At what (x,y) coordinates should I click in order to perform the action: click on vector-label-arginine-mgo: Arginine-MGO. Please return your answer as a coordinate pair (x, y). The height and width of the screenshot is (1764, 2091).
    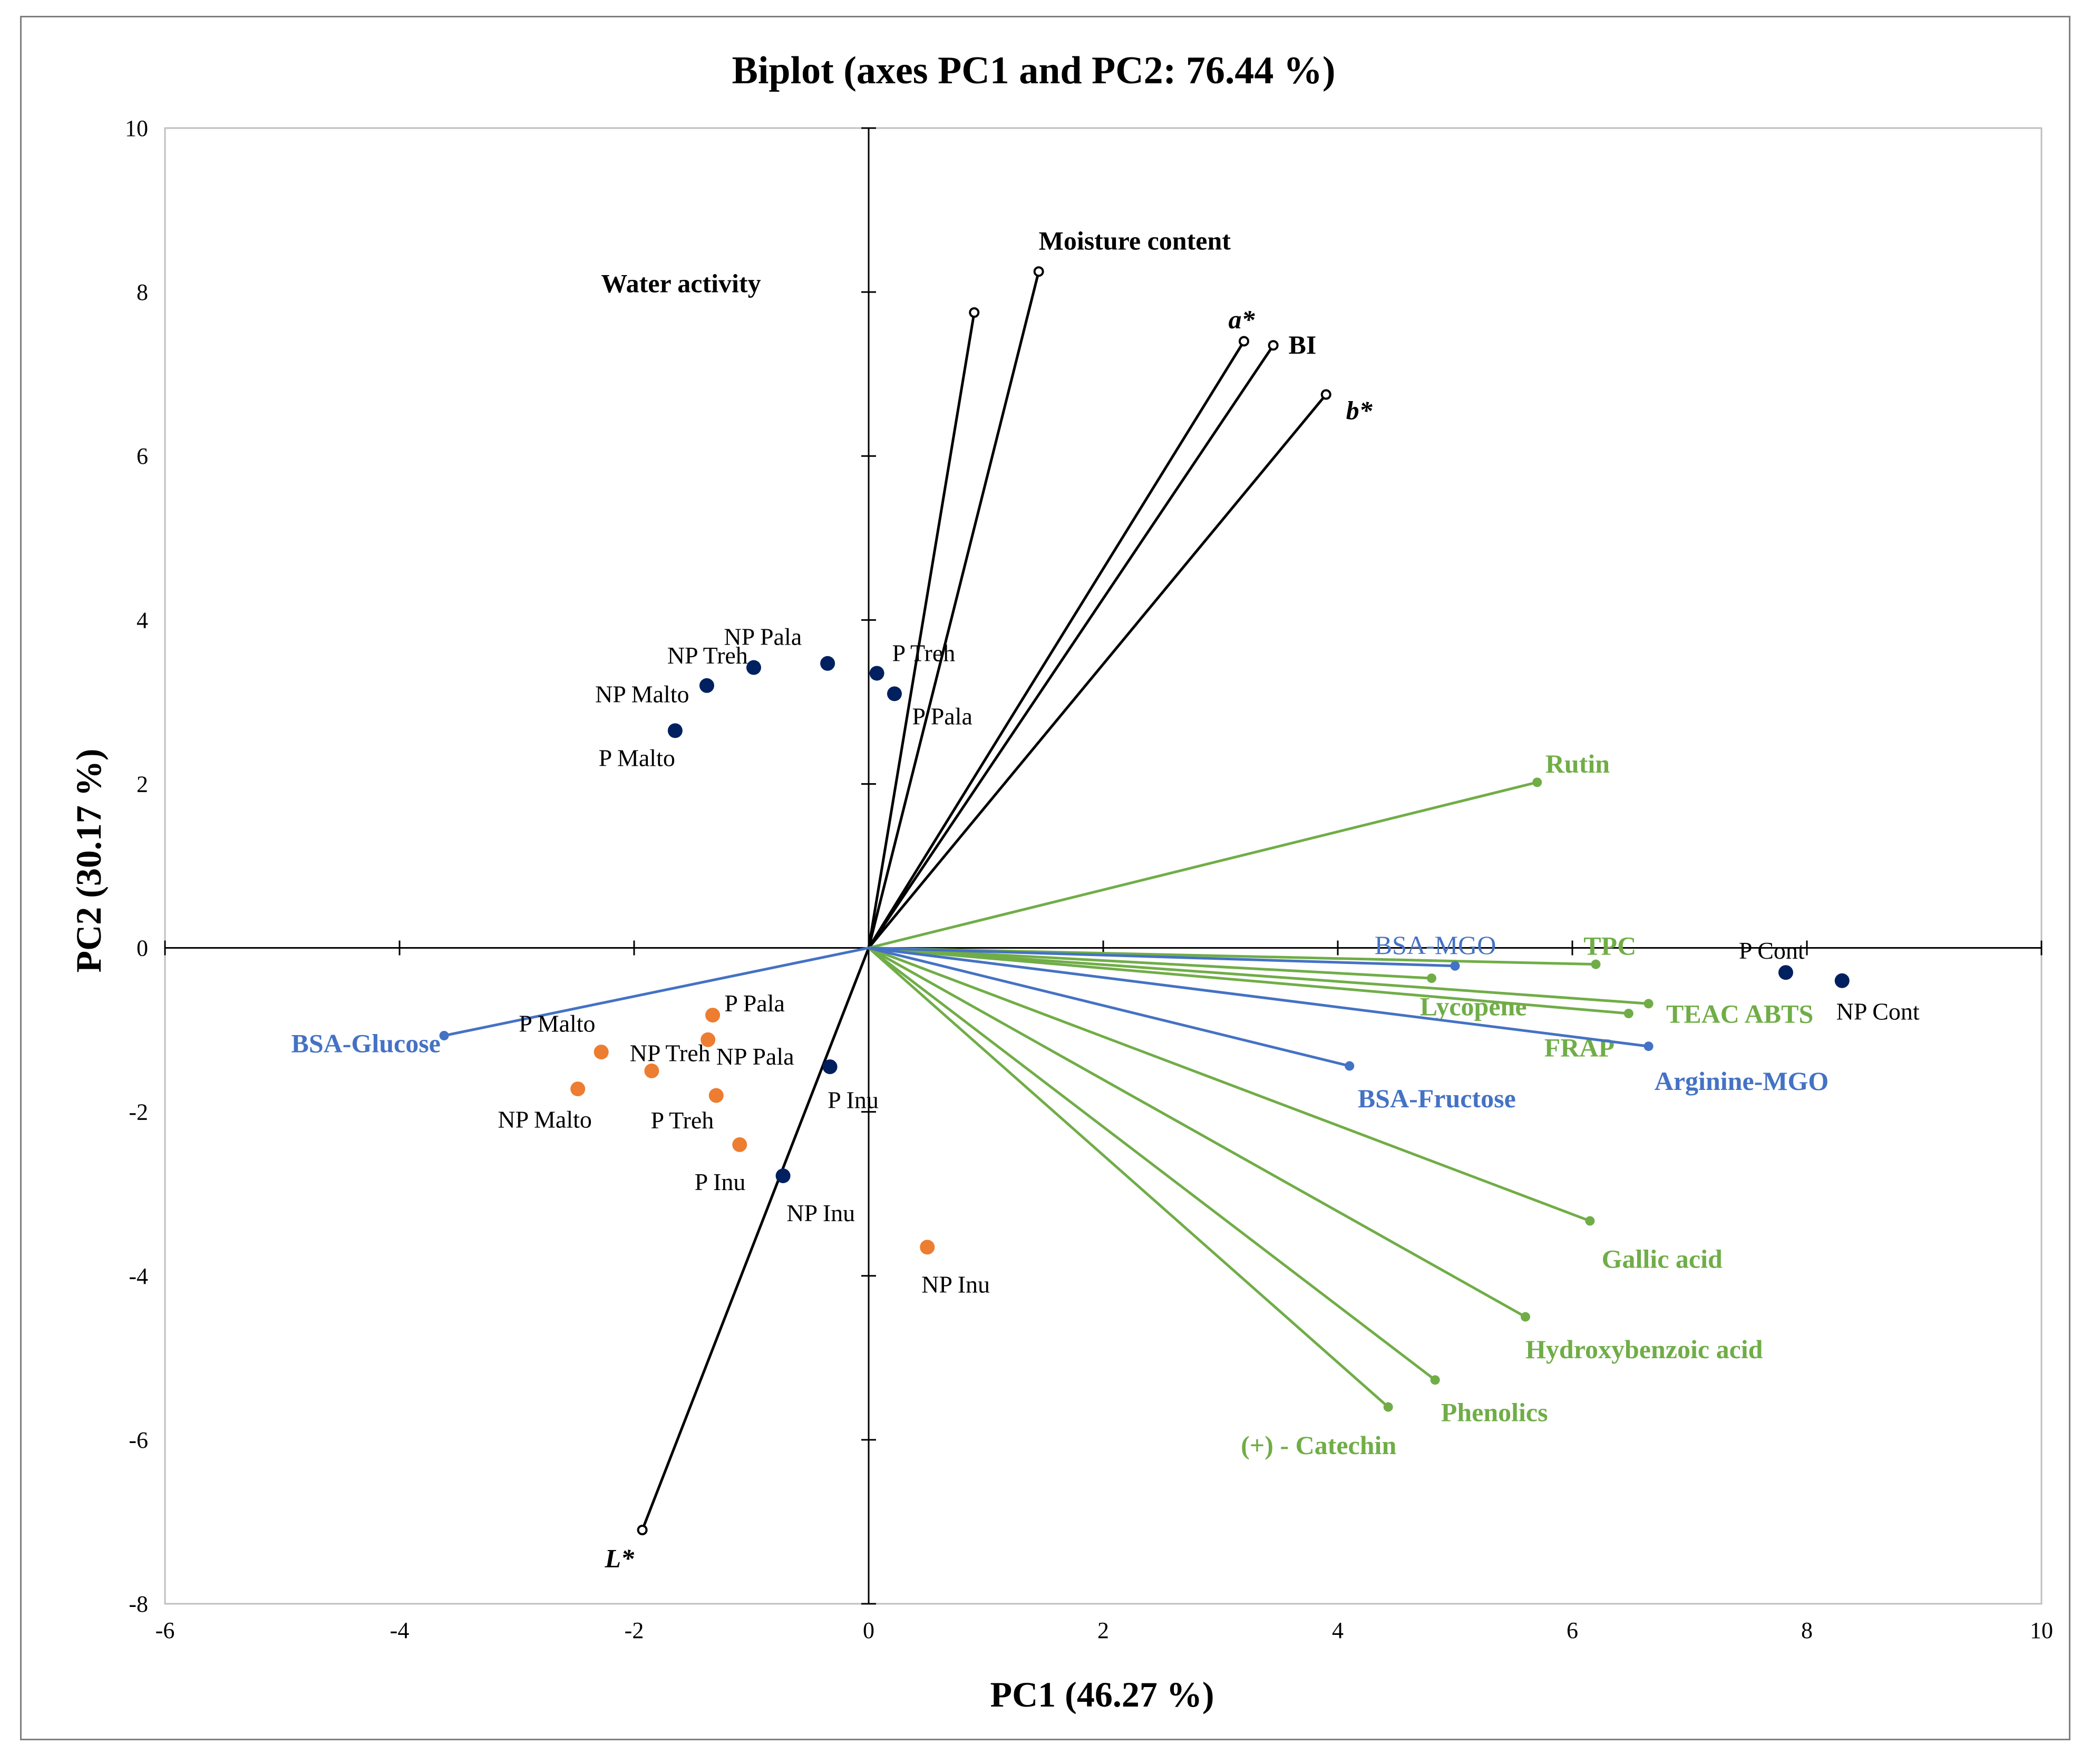
    Looking at the image, I should click on (1742, 1081).